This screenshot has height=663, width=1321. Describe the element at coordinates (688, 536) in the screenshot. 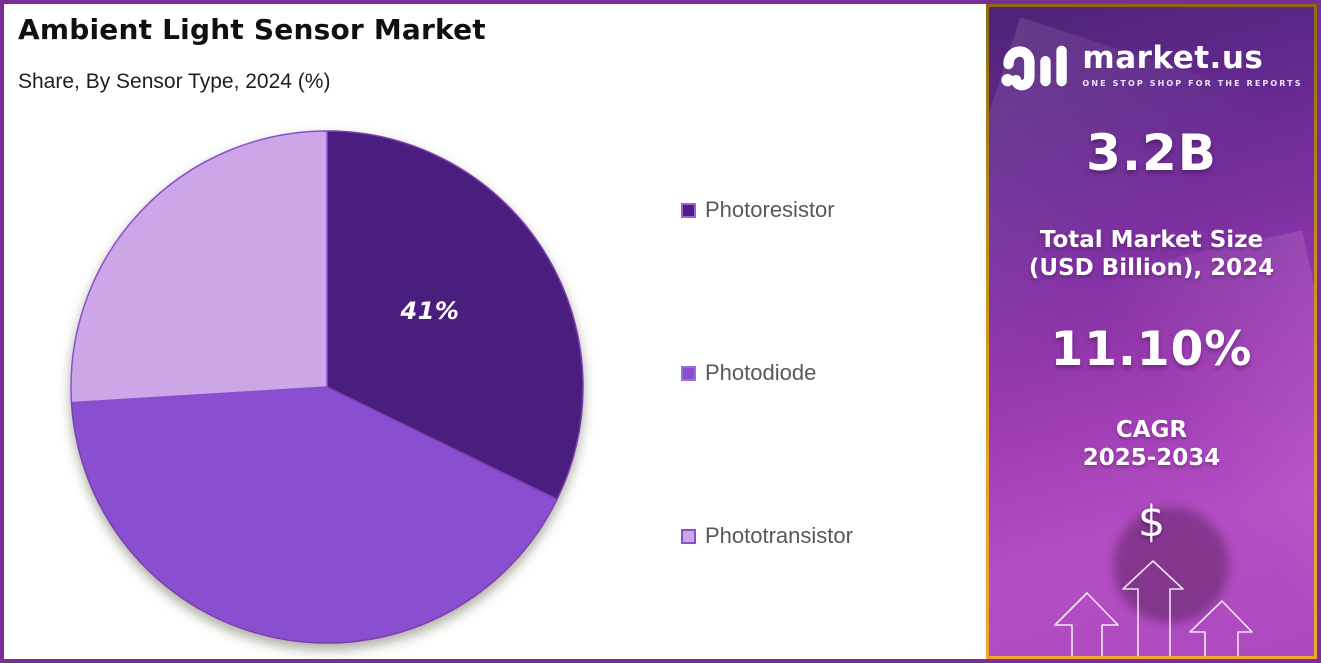

I see `legend-swatch-phototransistor-icon` at that location.